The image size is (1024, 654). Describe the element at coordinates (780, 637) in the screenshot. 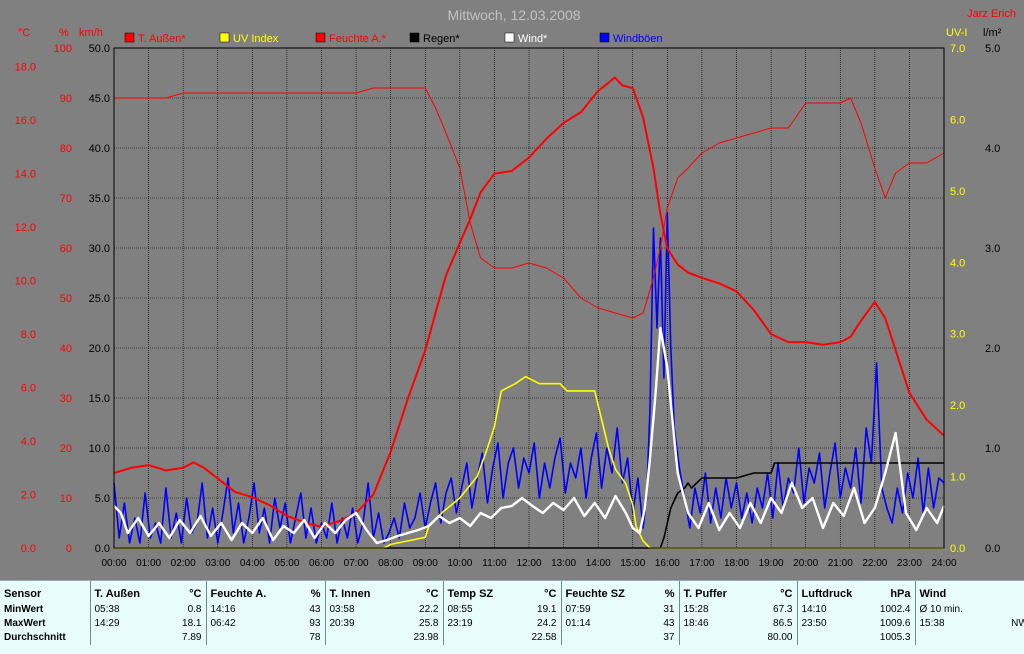

I see `stats-avg-value: 80.00` at that location.